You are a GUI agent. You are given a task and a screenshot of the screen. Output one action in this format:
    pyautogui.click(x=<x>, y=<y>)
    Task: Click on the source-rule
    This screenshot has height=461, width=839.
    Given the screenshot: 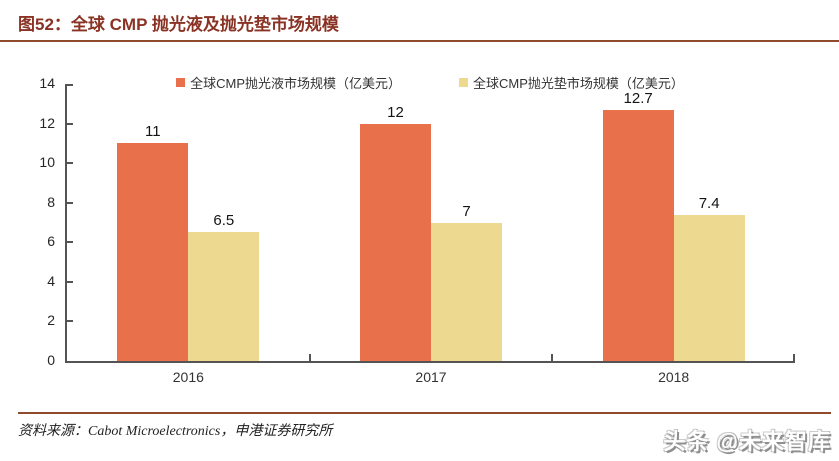 What is the action you would take?
    pyautogui.click(x=424, y=413)
    